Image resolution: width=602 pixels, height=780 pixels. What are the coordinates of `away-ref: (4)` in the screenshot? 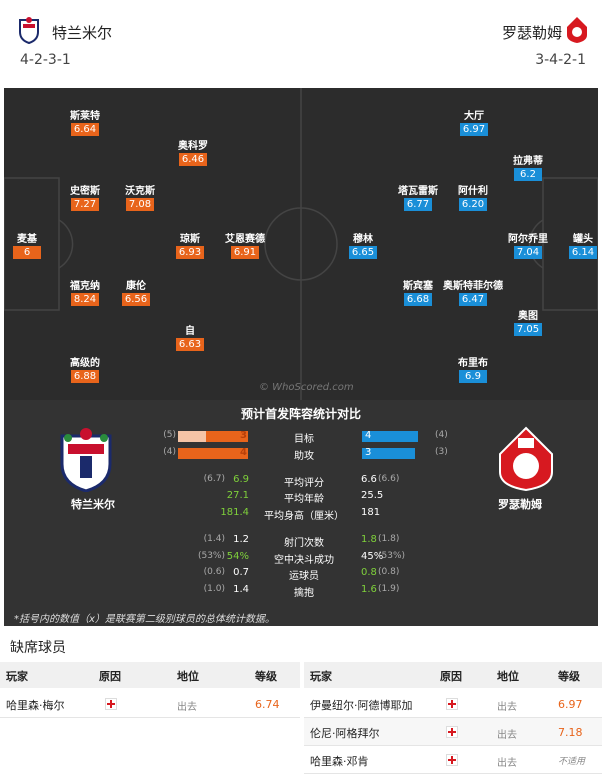 It's located at (441, 435).